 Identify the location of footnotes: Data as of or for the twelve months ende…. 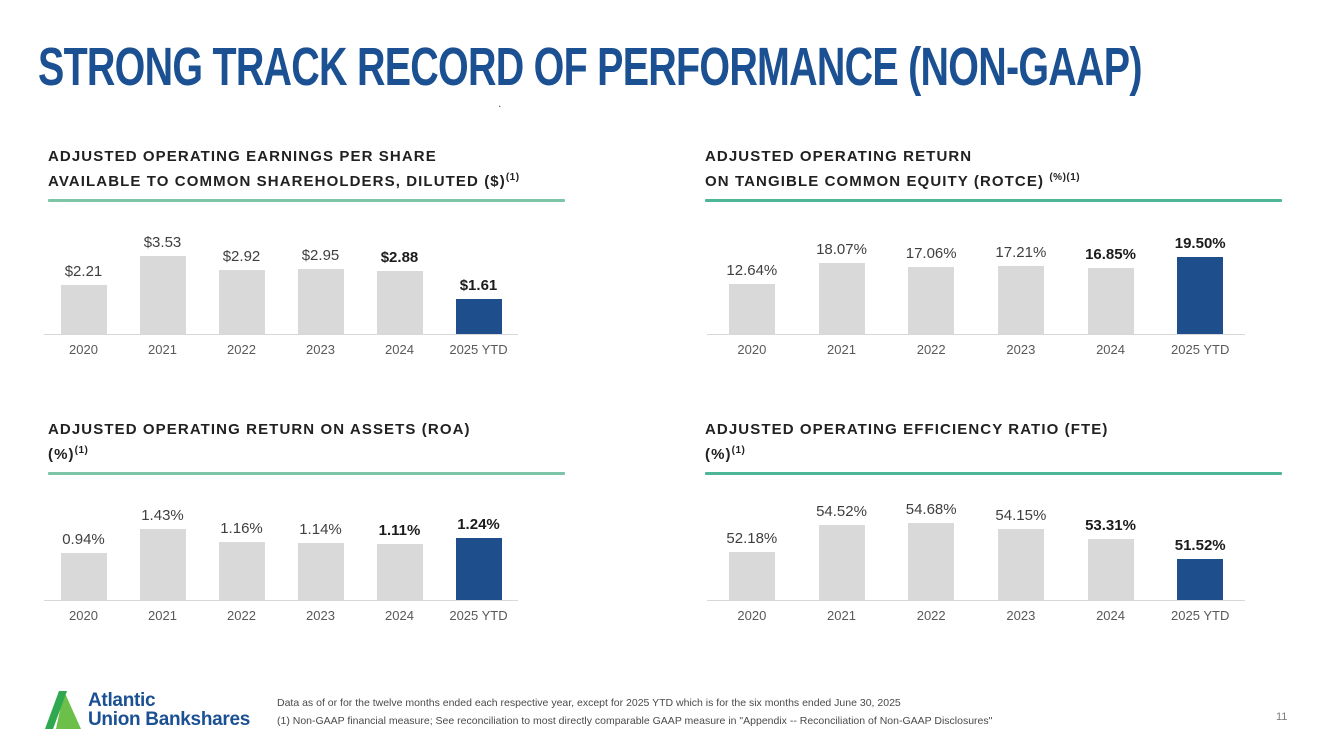
(634, 712).